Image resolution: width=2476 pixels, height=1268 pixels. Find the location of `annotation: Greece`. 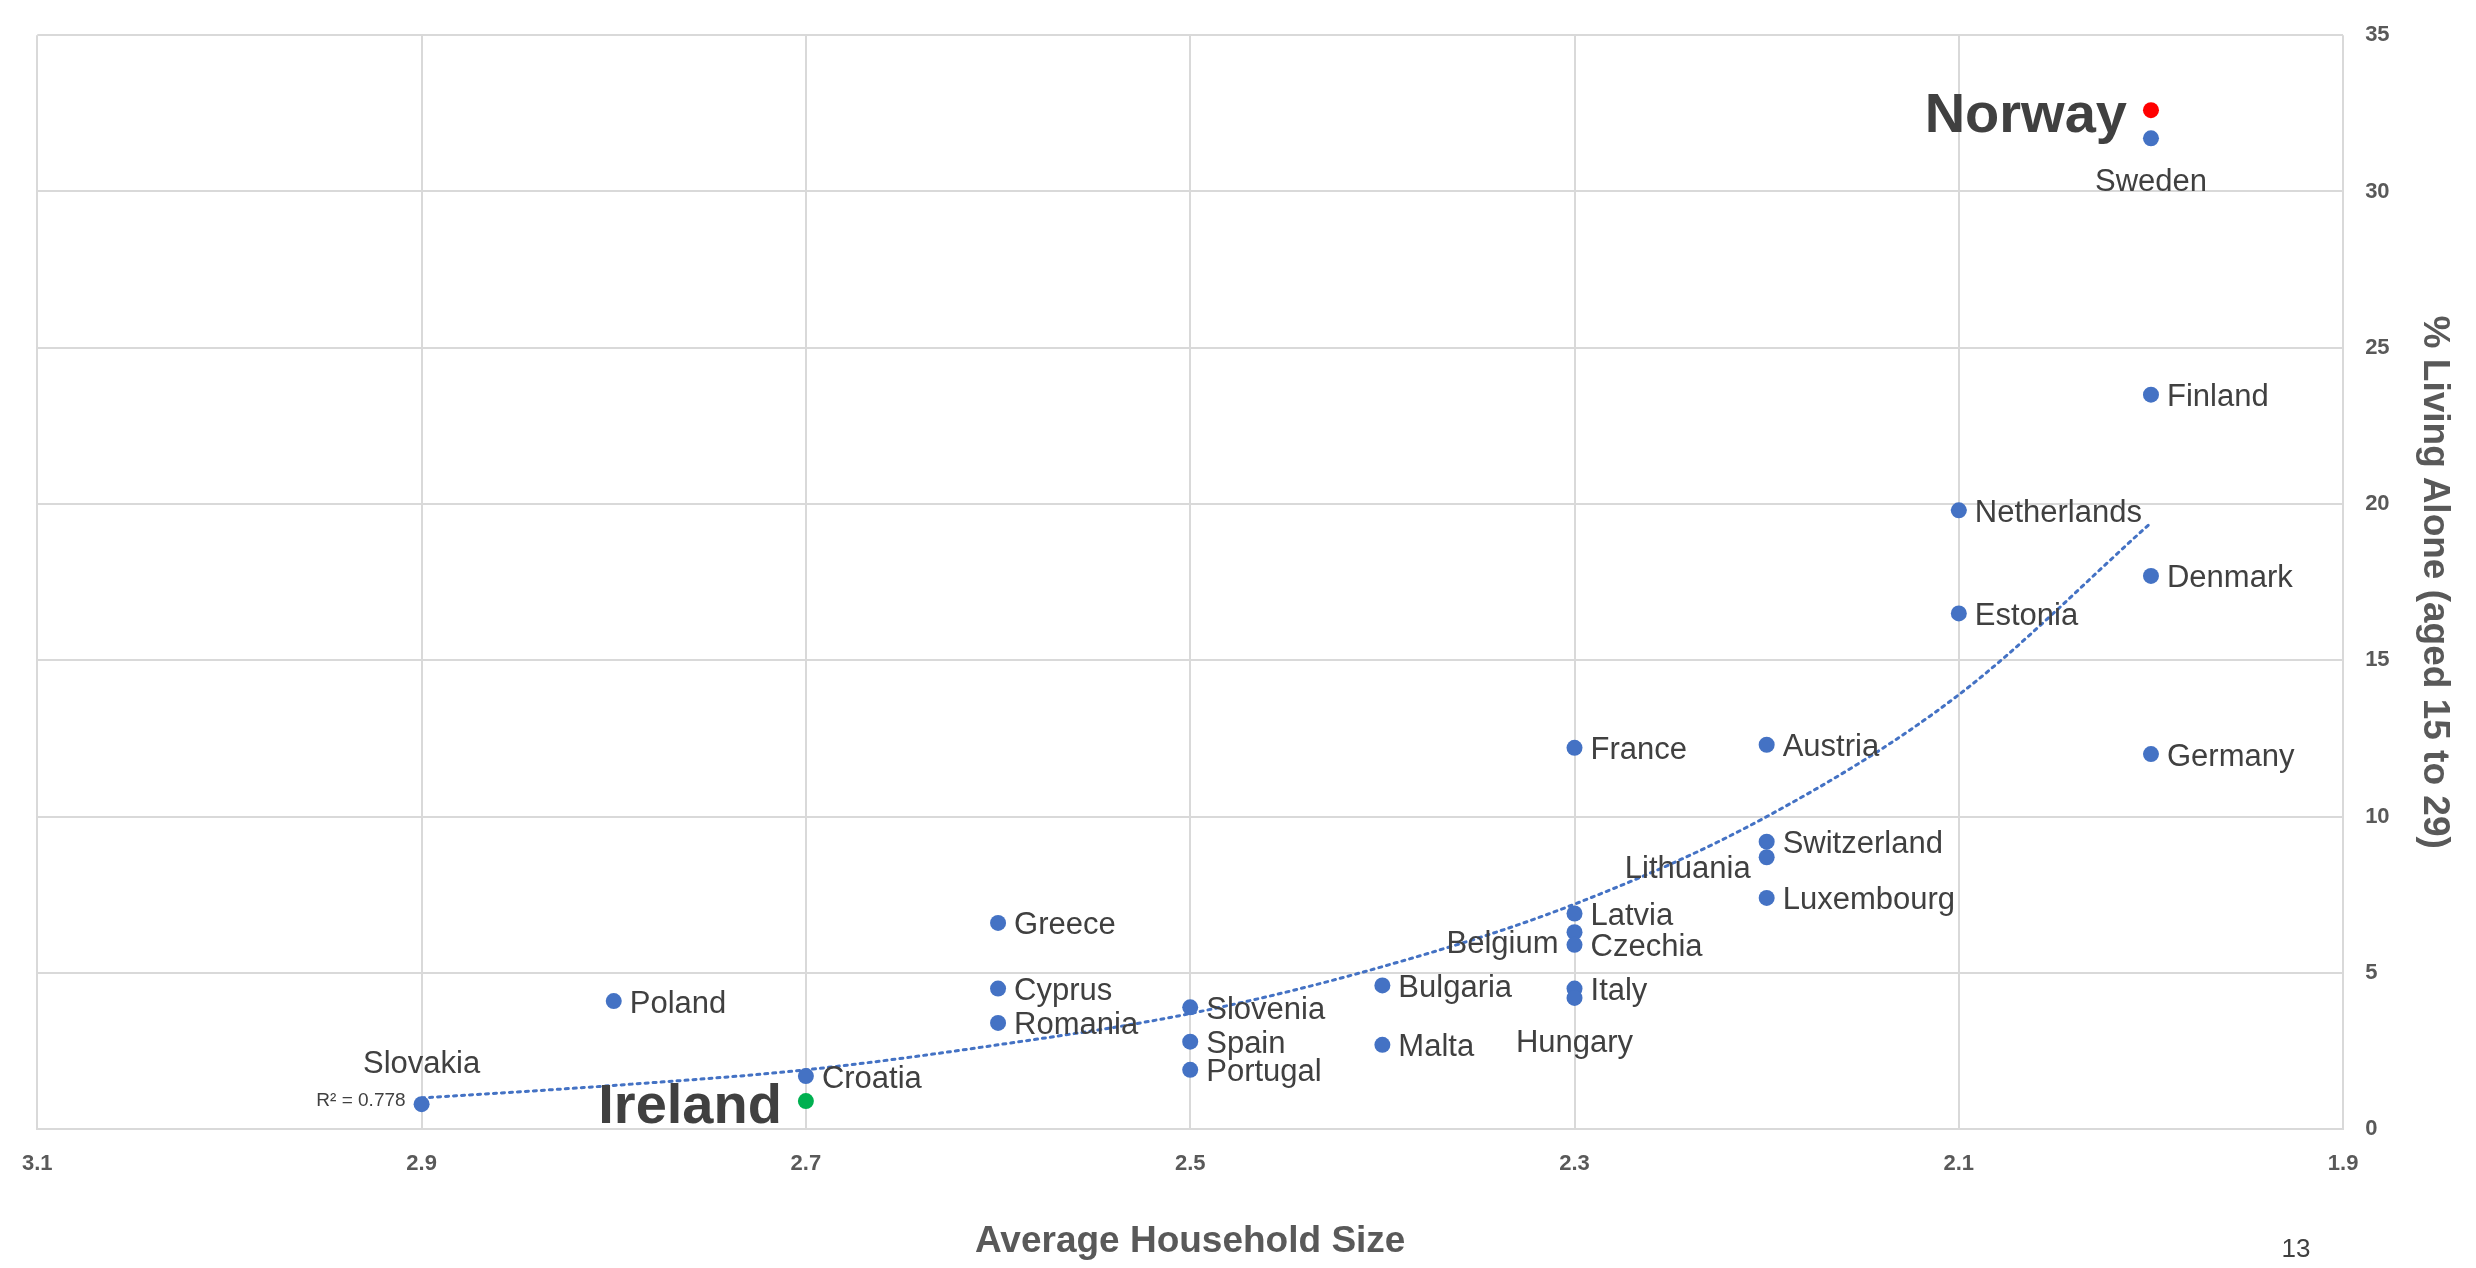

annotation: Greece is located at coordinates (1065, 924).